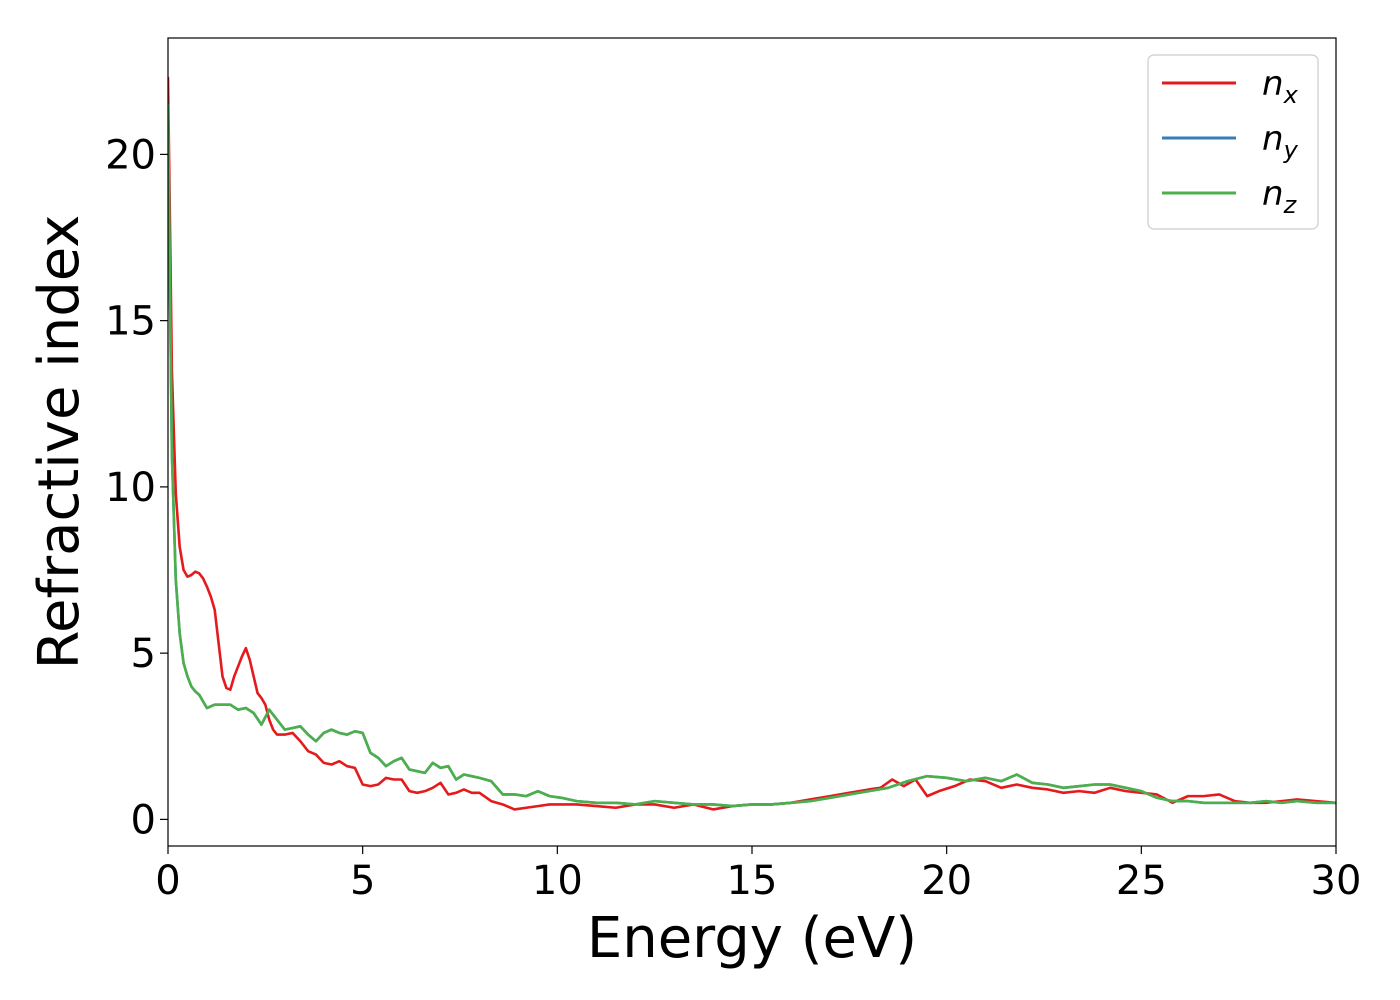 The image size is (1400, 1000). What do you see at coordinates (946, 881) in the screenshot?
I see `x-tick-label: 20` at bounding box center [946, 881].